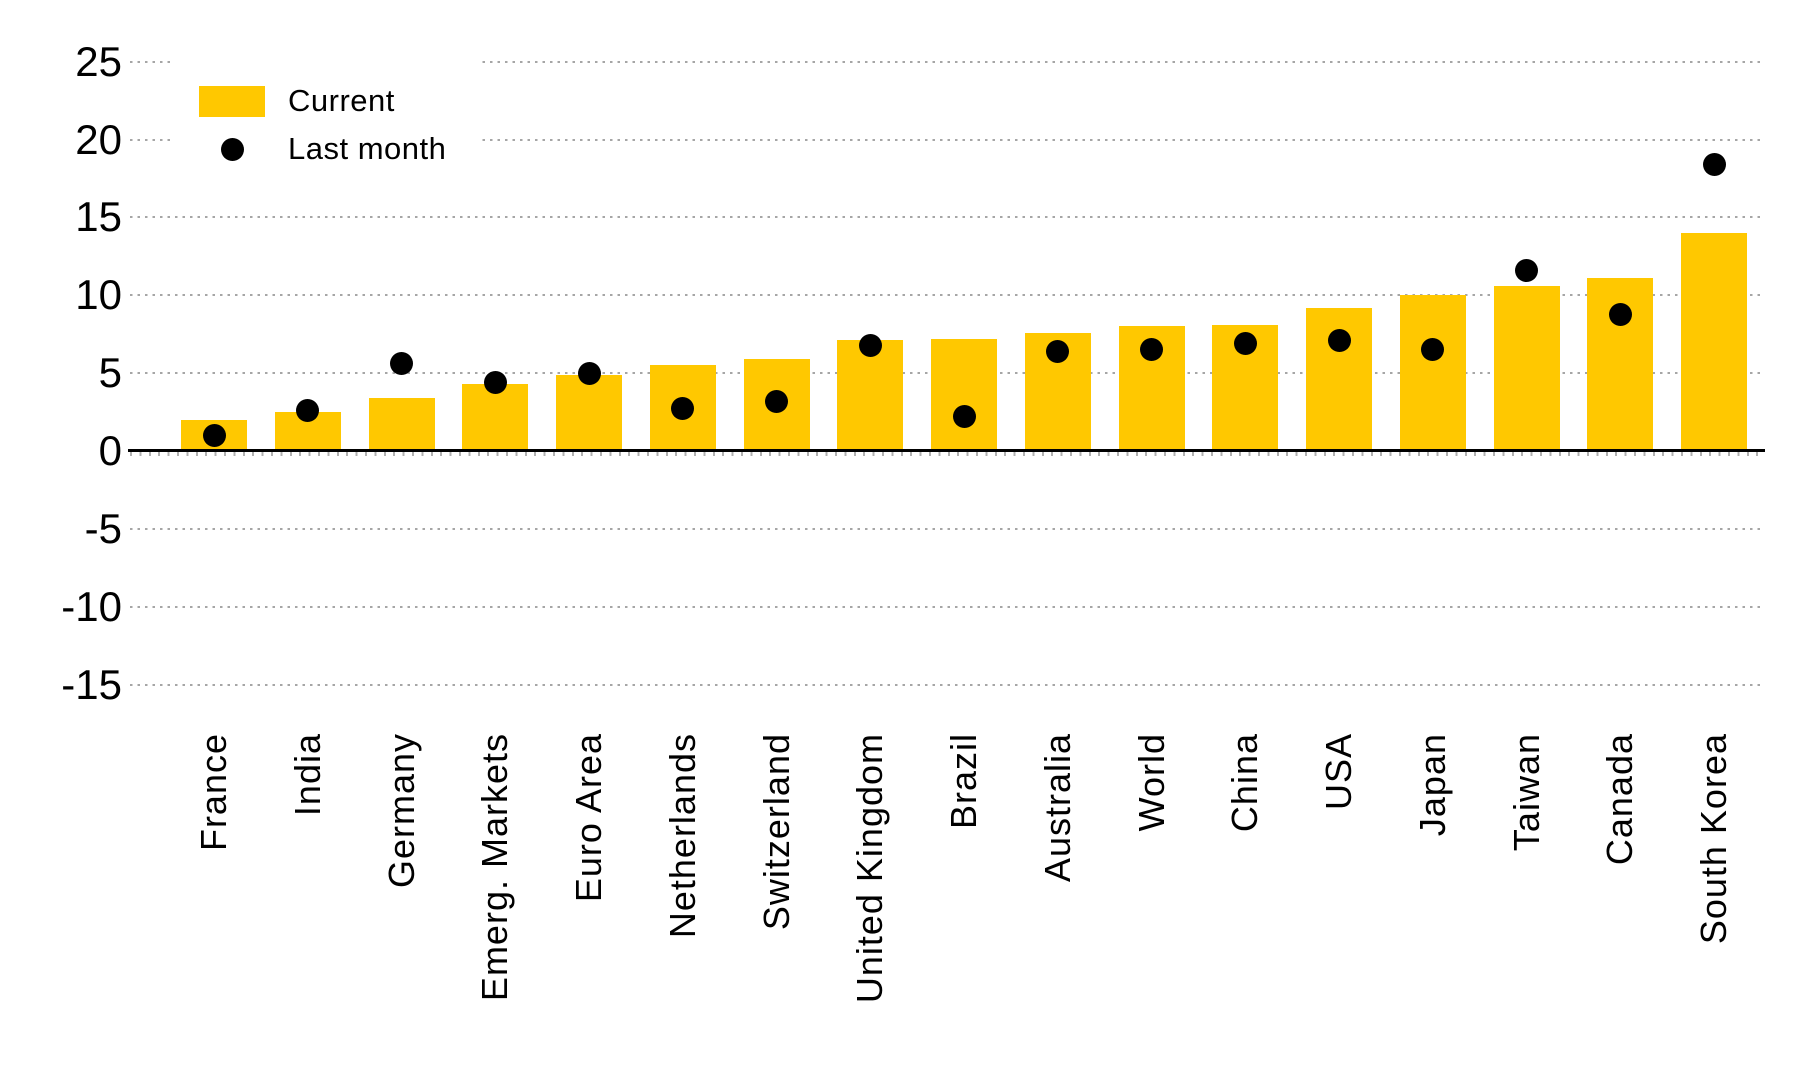 Image resolution: width=1800 pixels, height=1080 pixels. Describe the element at coordinates (947, 606) in the screenshot. I see `gridline--10` at that location.